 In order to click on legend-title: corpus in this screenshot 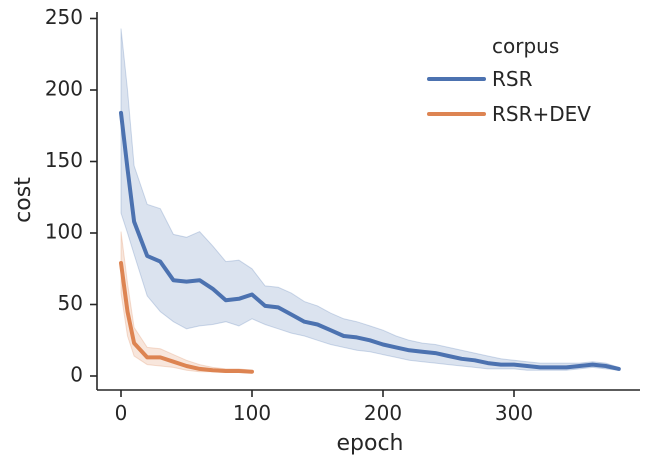, I will do `click(525, 46)`.